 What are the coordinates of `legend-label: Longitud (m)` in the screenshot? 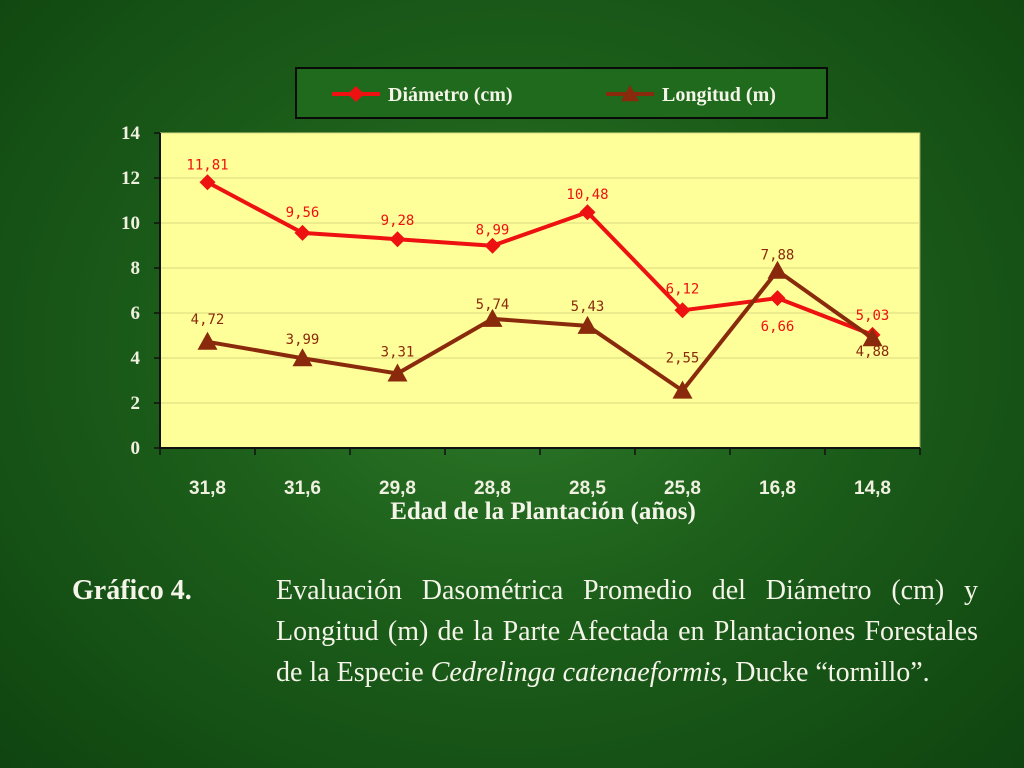 It's located at (719, 95).